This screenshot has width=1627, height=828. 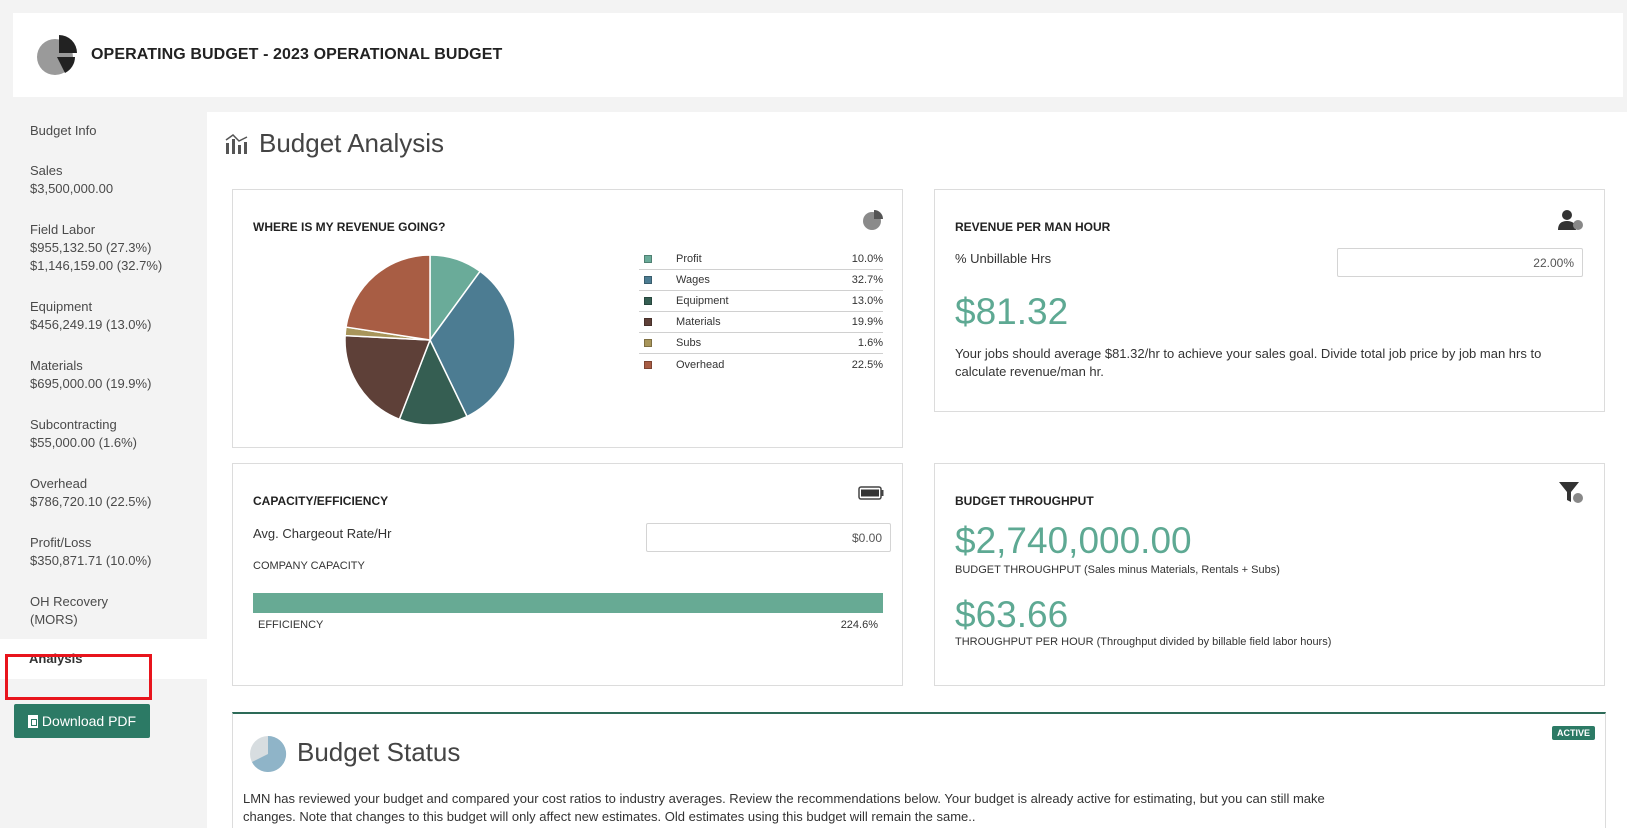 I want to click on sidebar-item-value: (MORS), so click(x=54, y=619).